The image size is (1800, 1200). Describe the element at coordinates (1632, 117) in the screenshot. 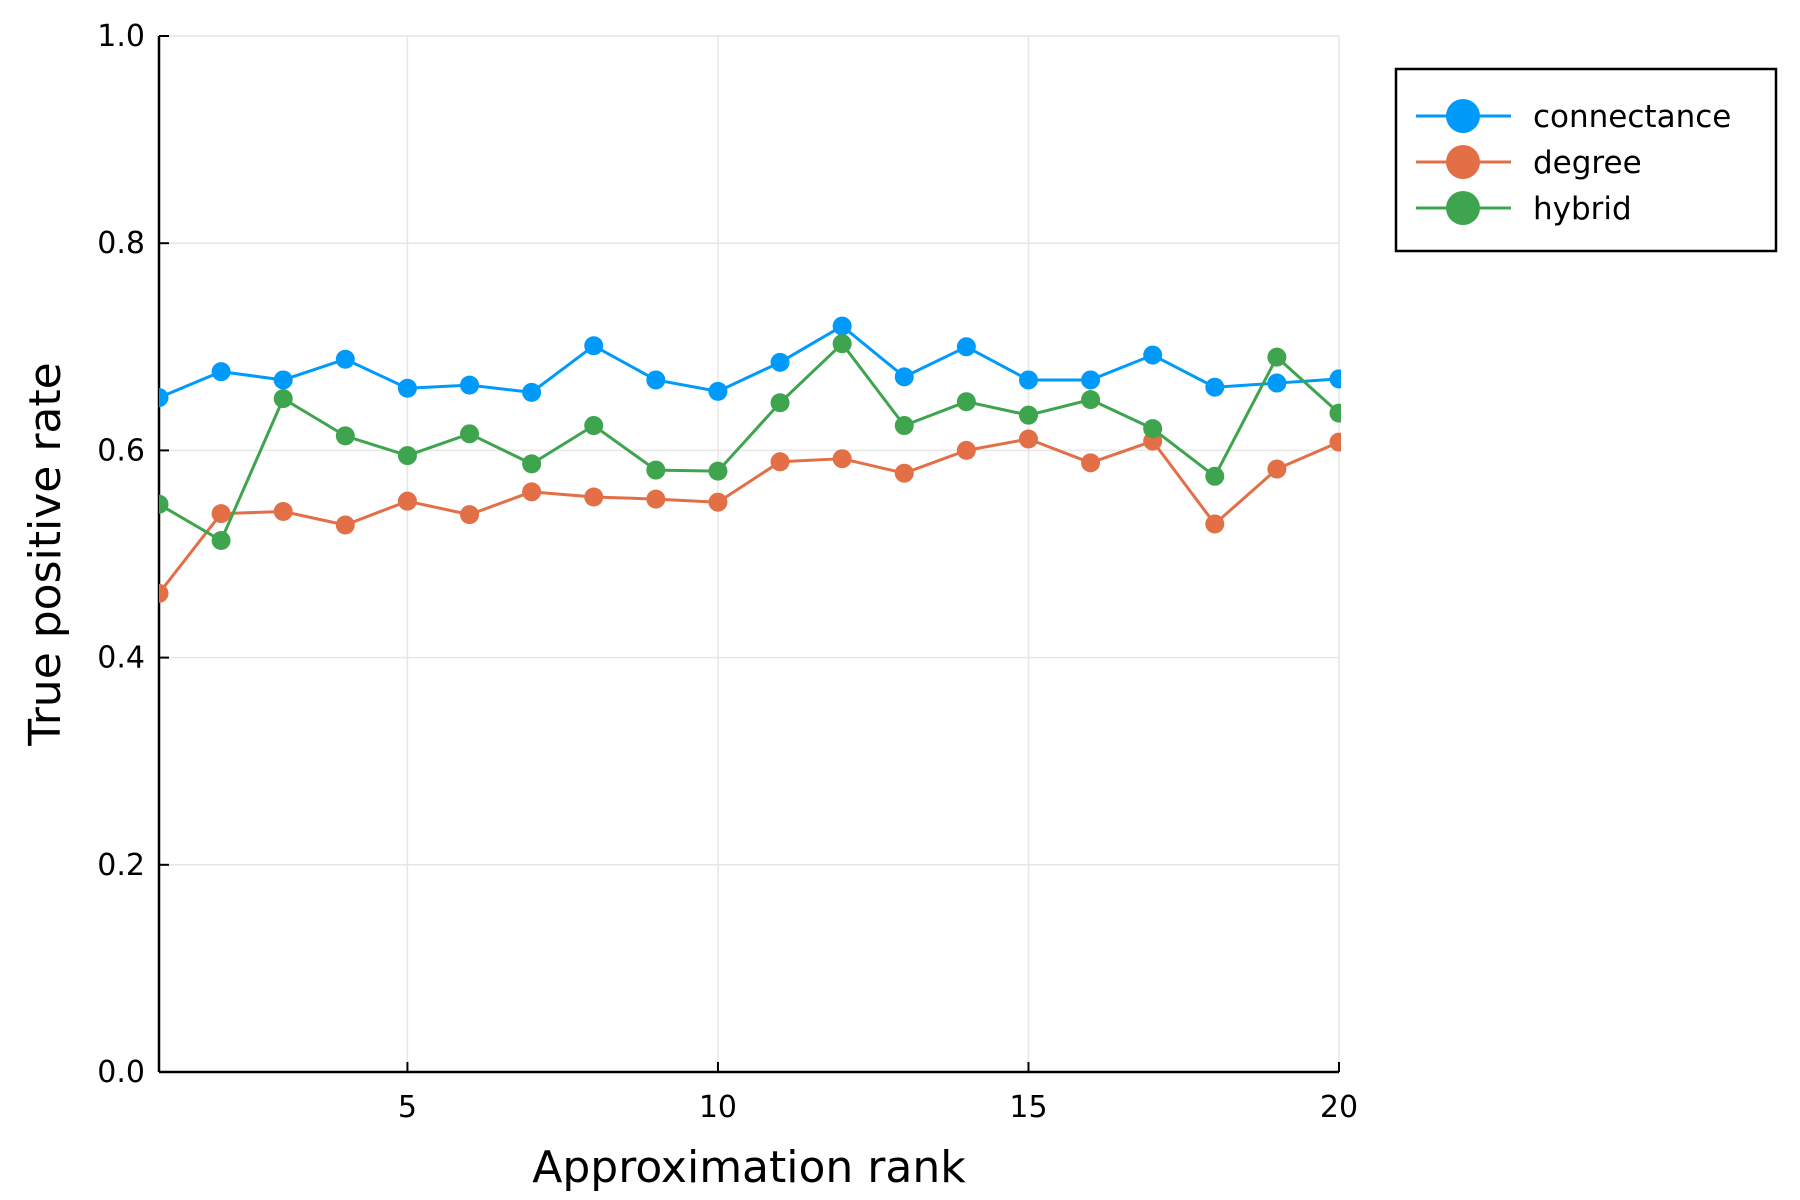

I see `legend-label: connectance` at that location.